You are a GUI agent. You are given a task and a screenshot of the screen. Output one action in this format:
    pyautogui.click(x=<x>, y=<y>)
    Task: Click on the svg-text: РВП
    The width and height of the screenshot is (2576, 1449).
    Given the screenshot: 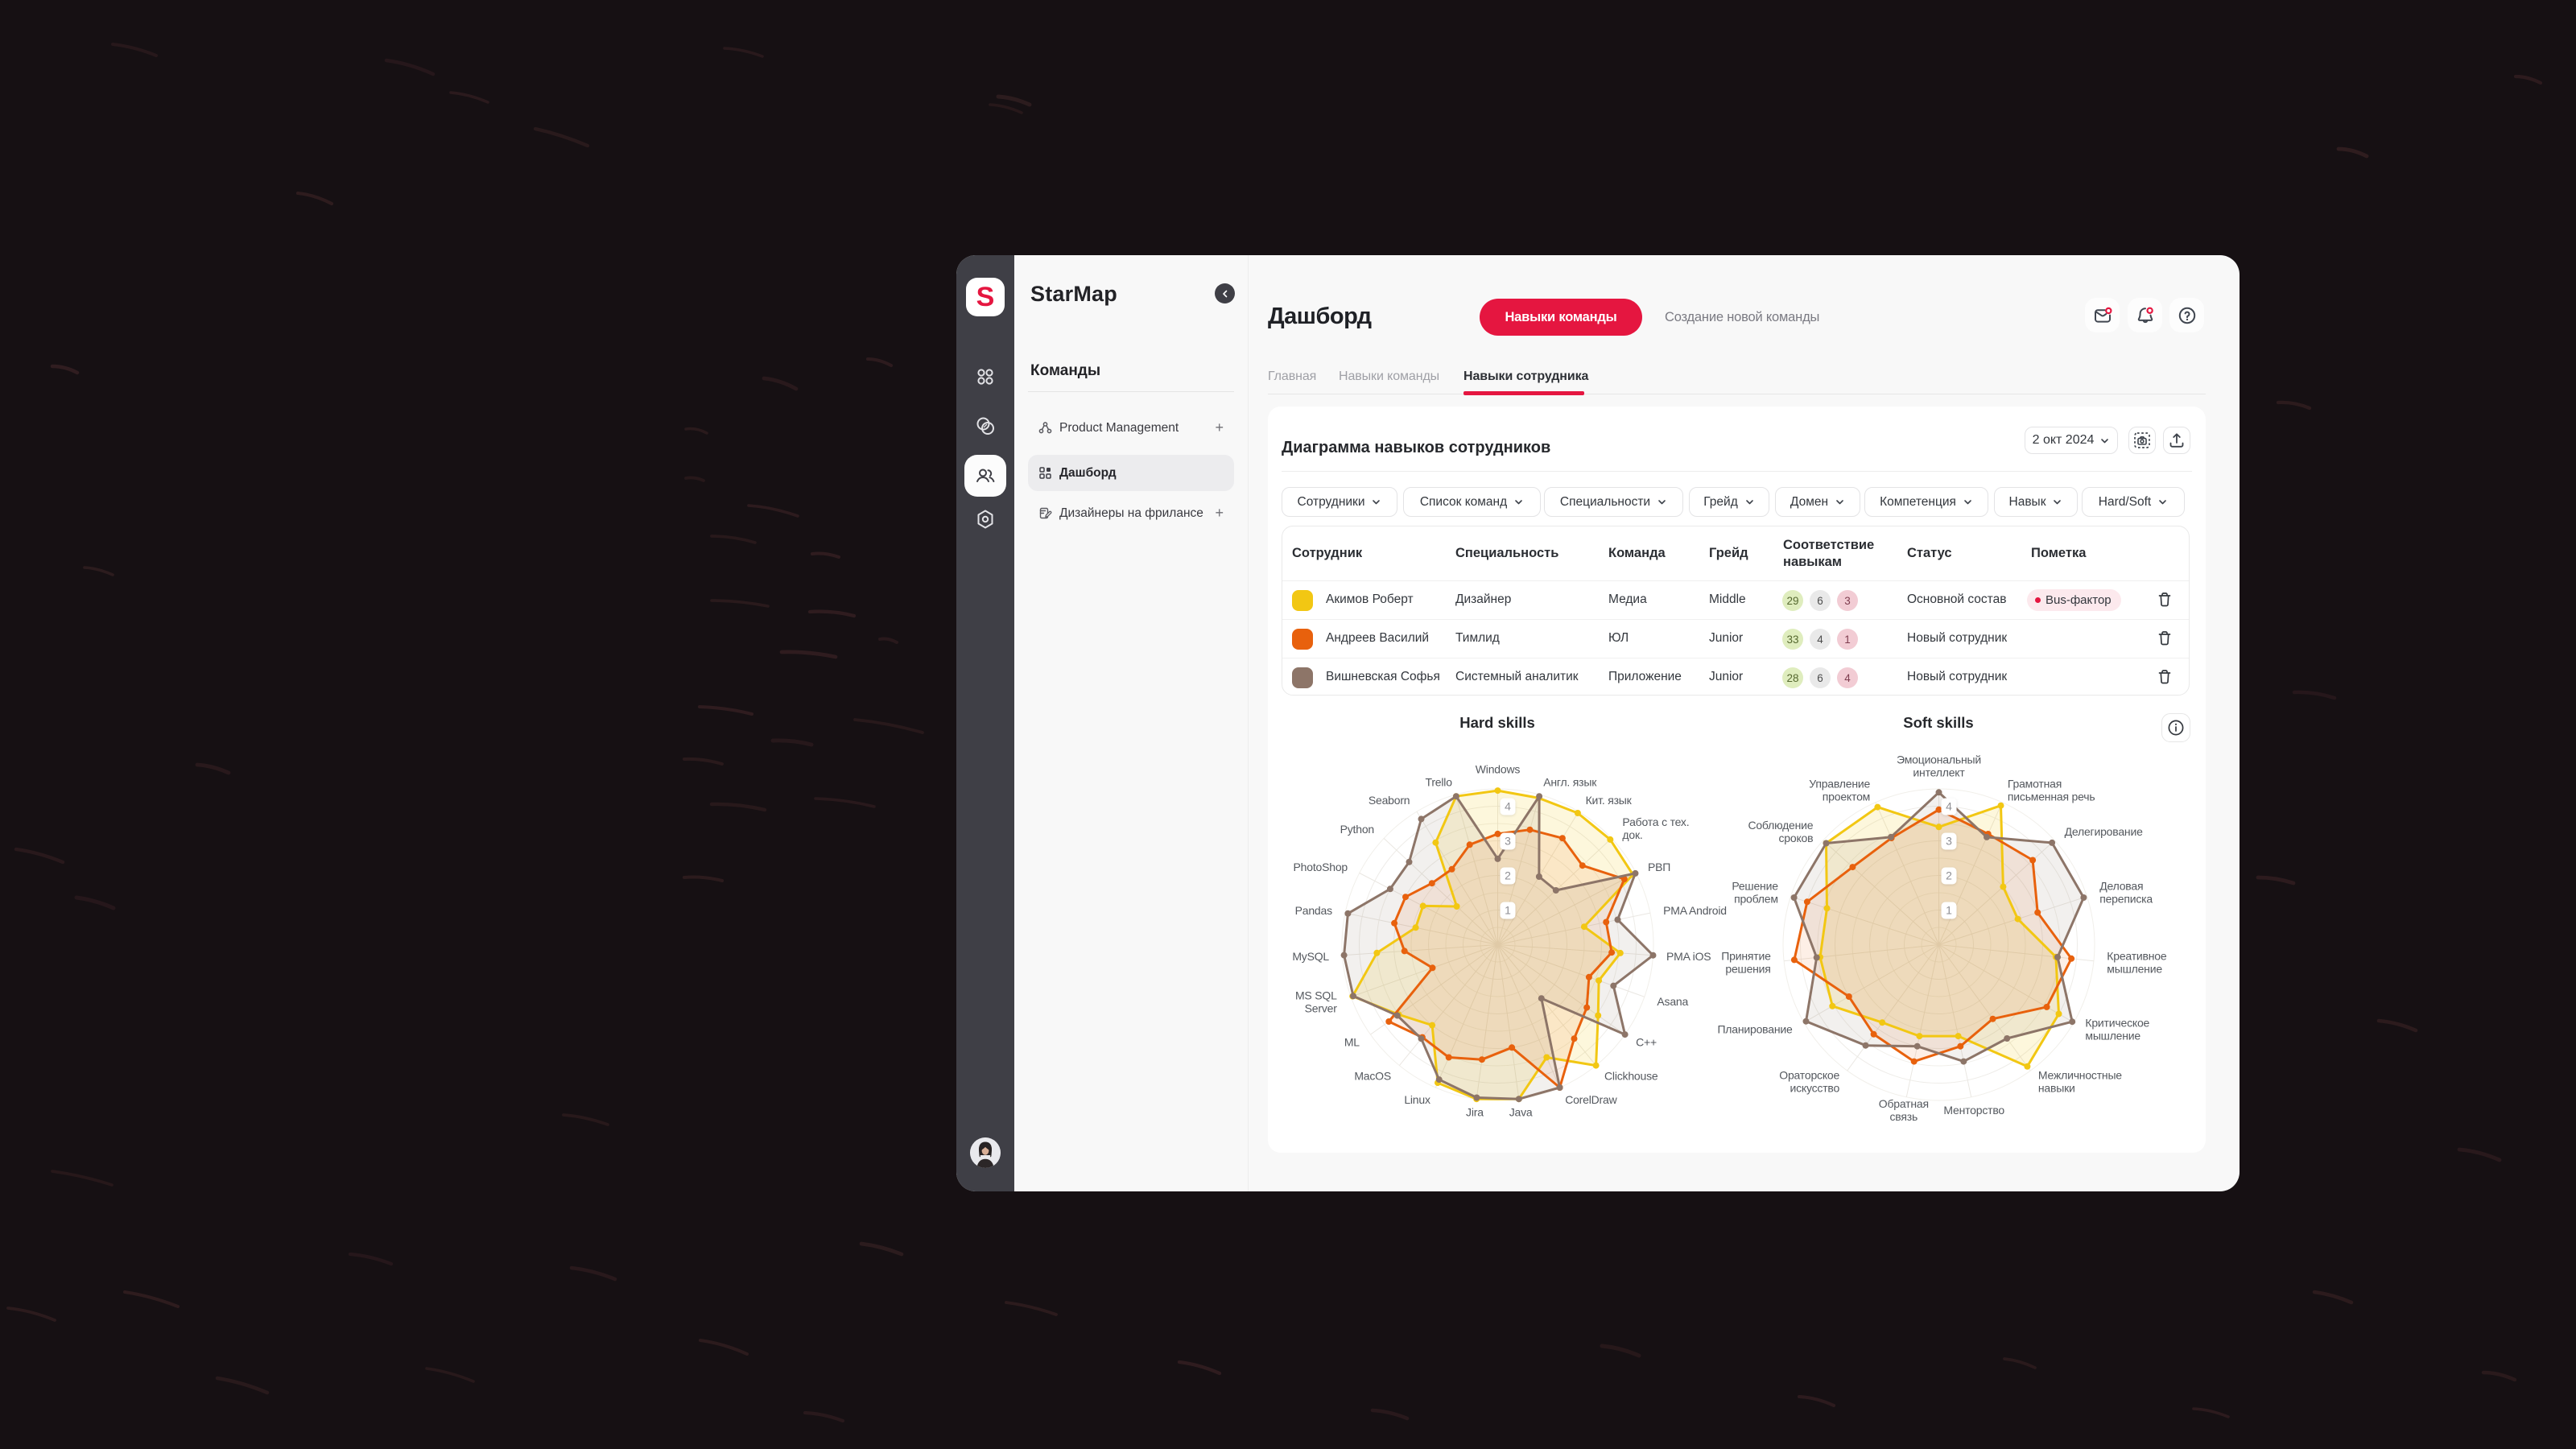 What is the action you would take?
    pyautogui.click(x=1659, y=867)
    